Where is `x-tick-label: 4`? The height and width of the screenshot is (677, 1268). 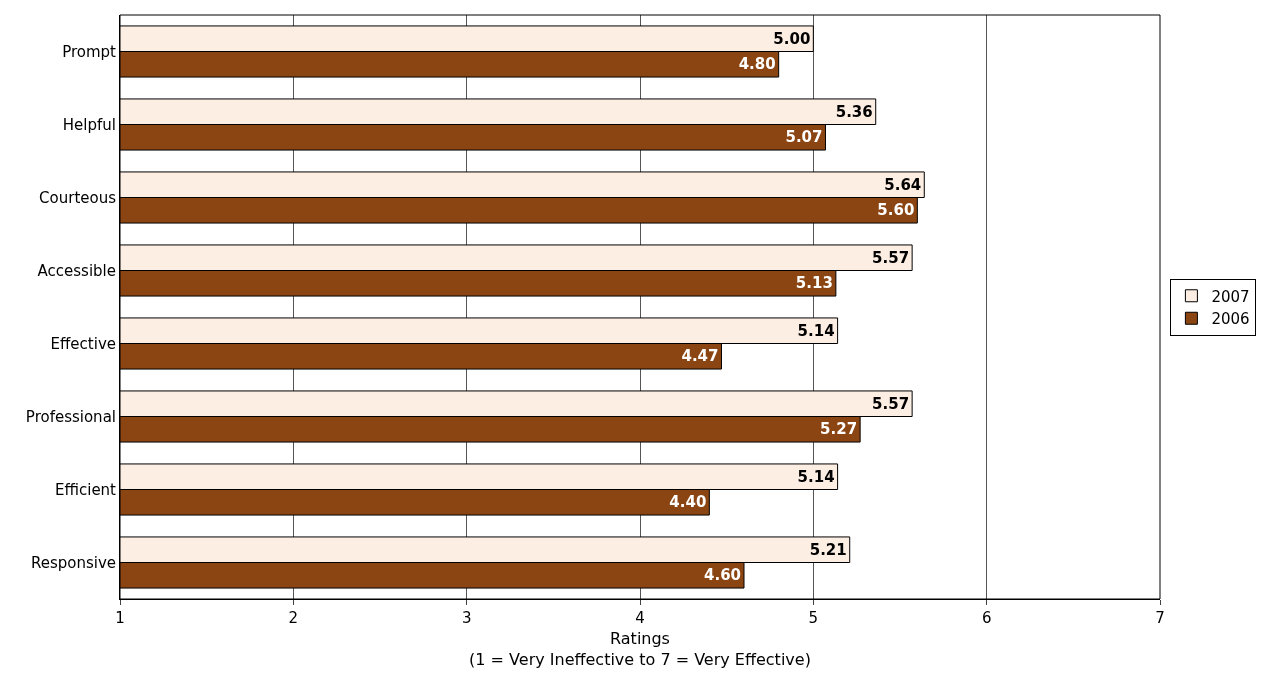
x-tick-label: 4 is located at coordinates (640, 618).